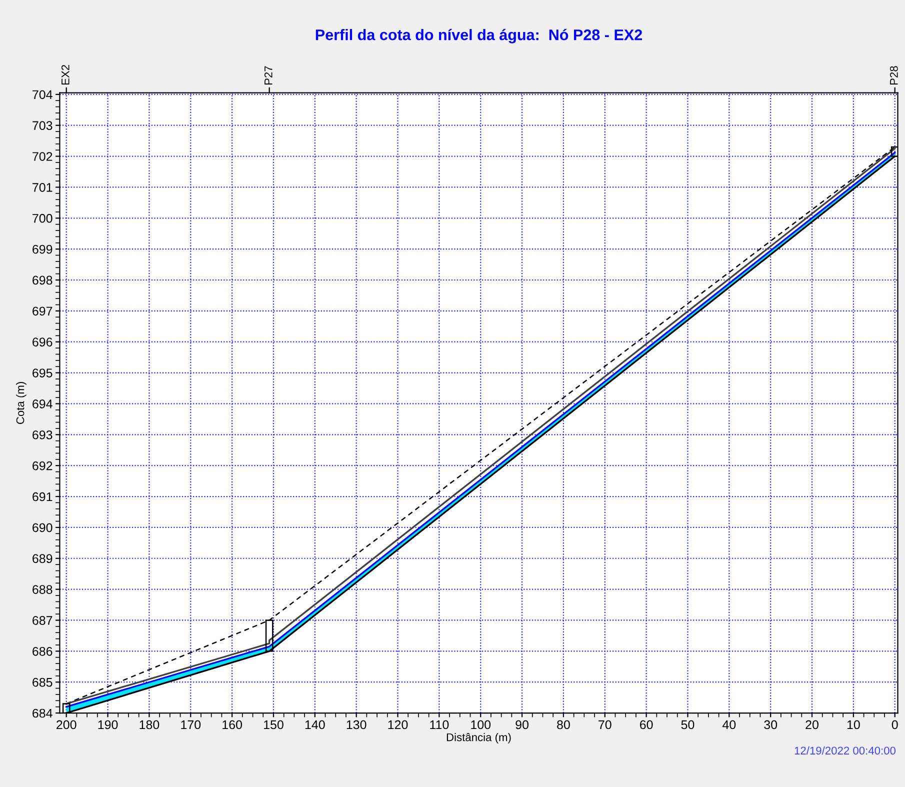  What do you see at coordinates (150, 725) in the screenshot?
I see `x-tick-label: 180` at bounding box center [150, 725].